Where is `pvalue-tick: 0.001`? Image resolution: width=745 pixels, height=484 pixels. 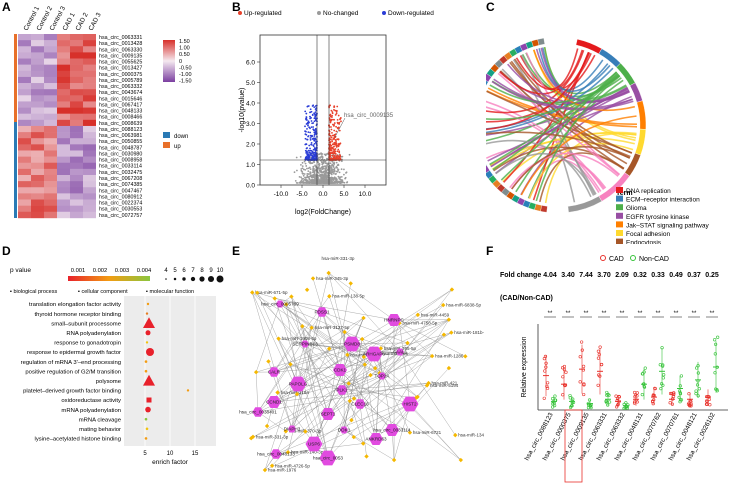 pvalue-tick: 0.001 is located at coordinates (78, 271).